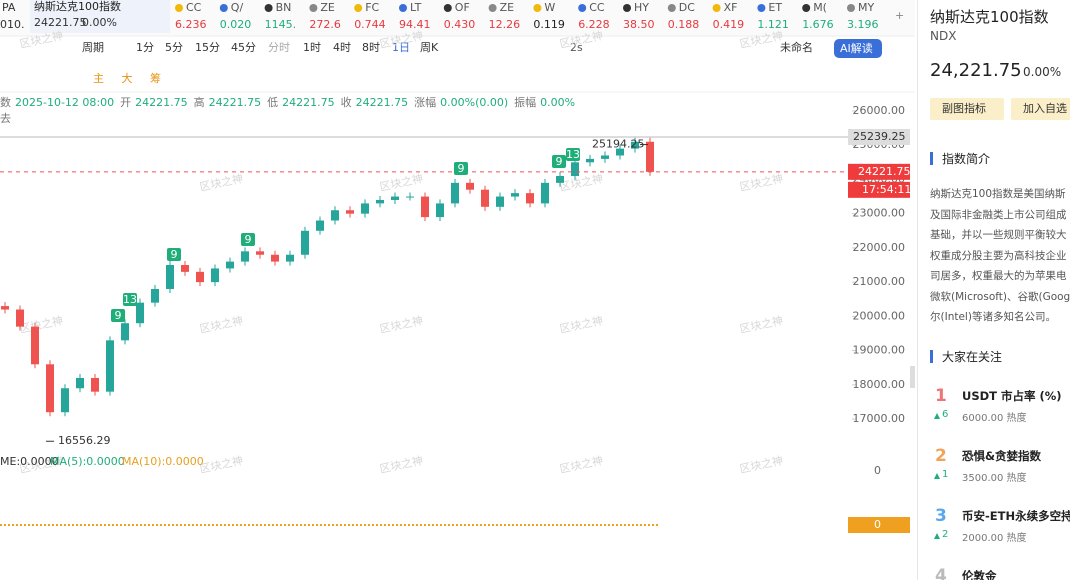 The width and height of the screenshot is (1070, 580). What do you see at coordinates (98, 78) in the screenshot?
I see `indicator-tab: 主` at bounding box center [98, 78].